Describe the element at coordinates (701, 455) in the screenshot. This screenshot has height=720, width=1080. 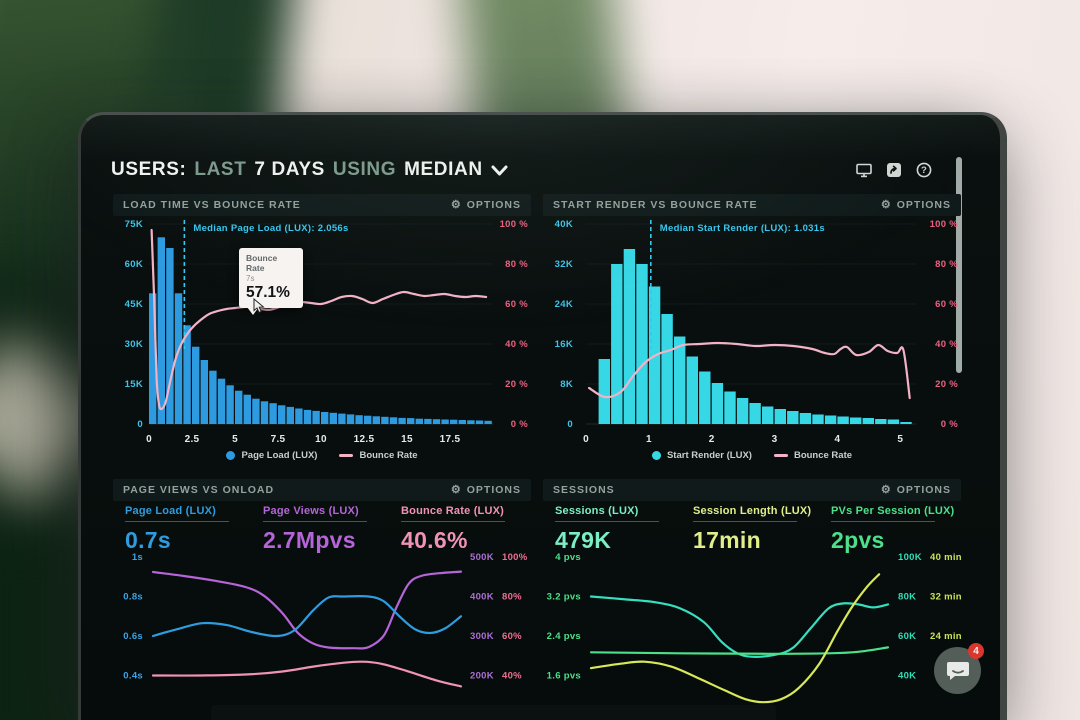
I see `legend-item-start-render: Start Render (LUX)` at that location.